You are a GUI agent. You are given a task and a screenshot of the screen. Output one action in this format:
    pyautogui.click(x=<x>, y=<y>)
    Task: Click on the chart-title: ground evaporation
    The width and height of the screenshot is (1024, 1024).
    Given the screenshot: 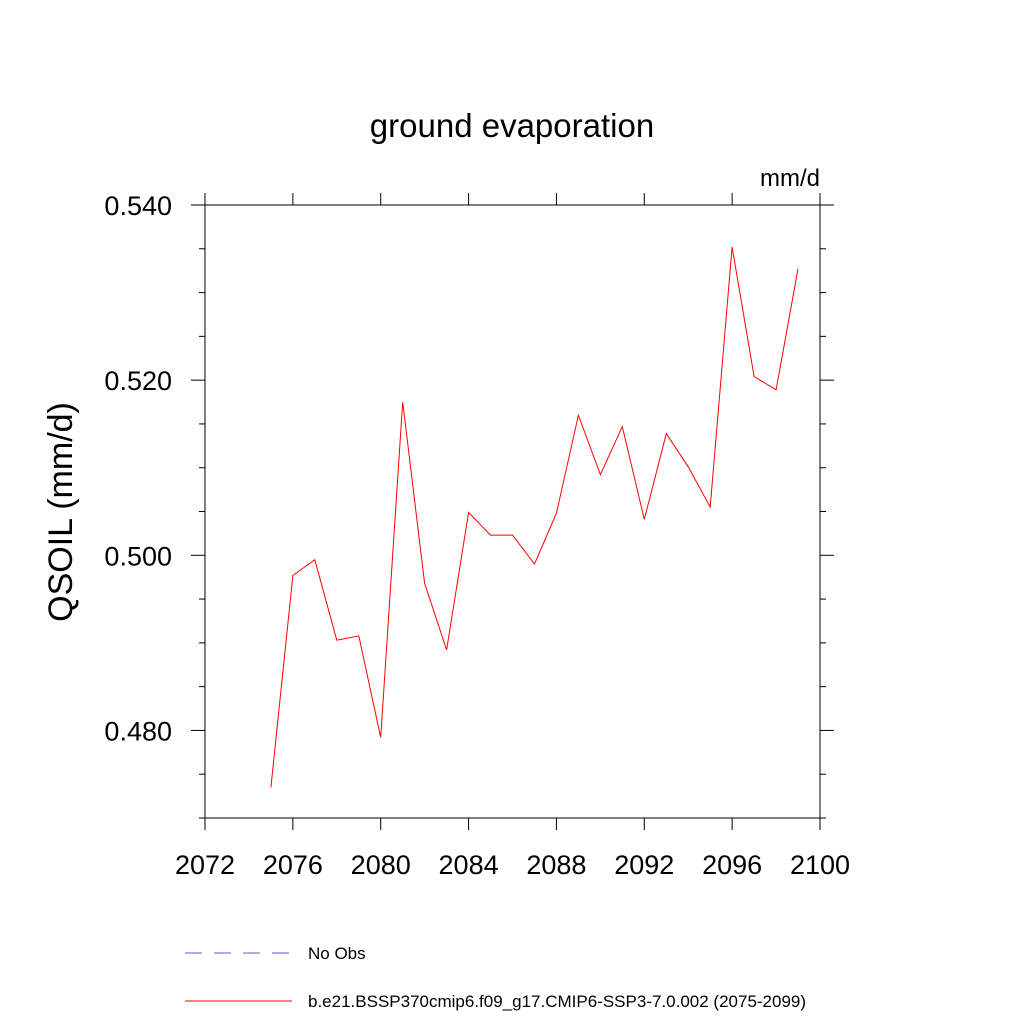 What is the action you would take?
    pyautogui.click(x=512, y=125)
    